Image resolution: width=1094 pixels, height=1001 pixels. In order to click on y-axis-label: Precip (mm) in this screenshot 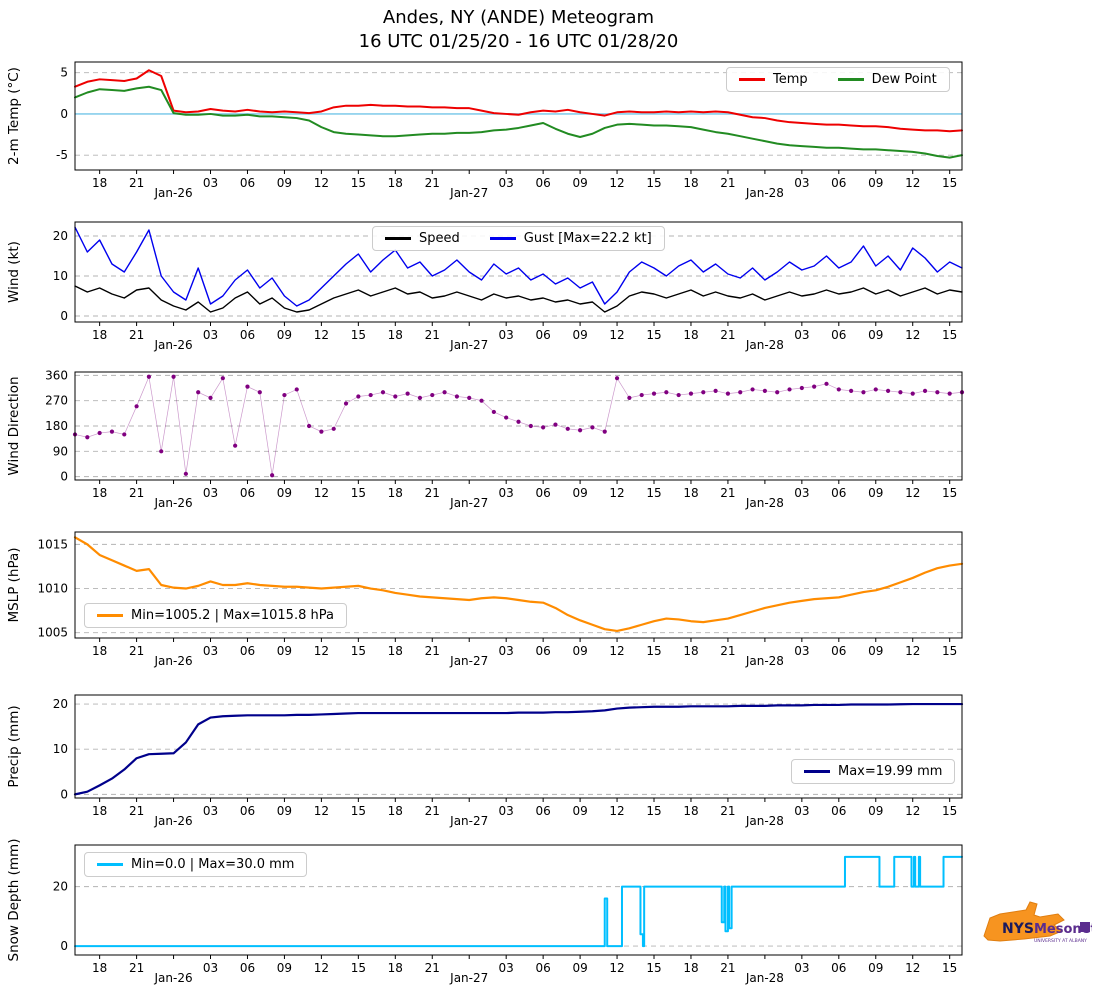, I will do `click(14, 746)`.